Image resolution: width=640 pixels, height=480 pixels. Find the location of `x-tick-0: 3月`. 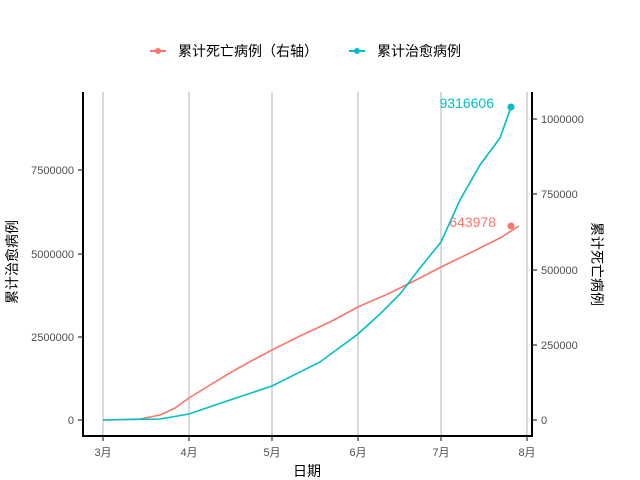

x-tick-0: 3月 is located at coordinates (102, 453).